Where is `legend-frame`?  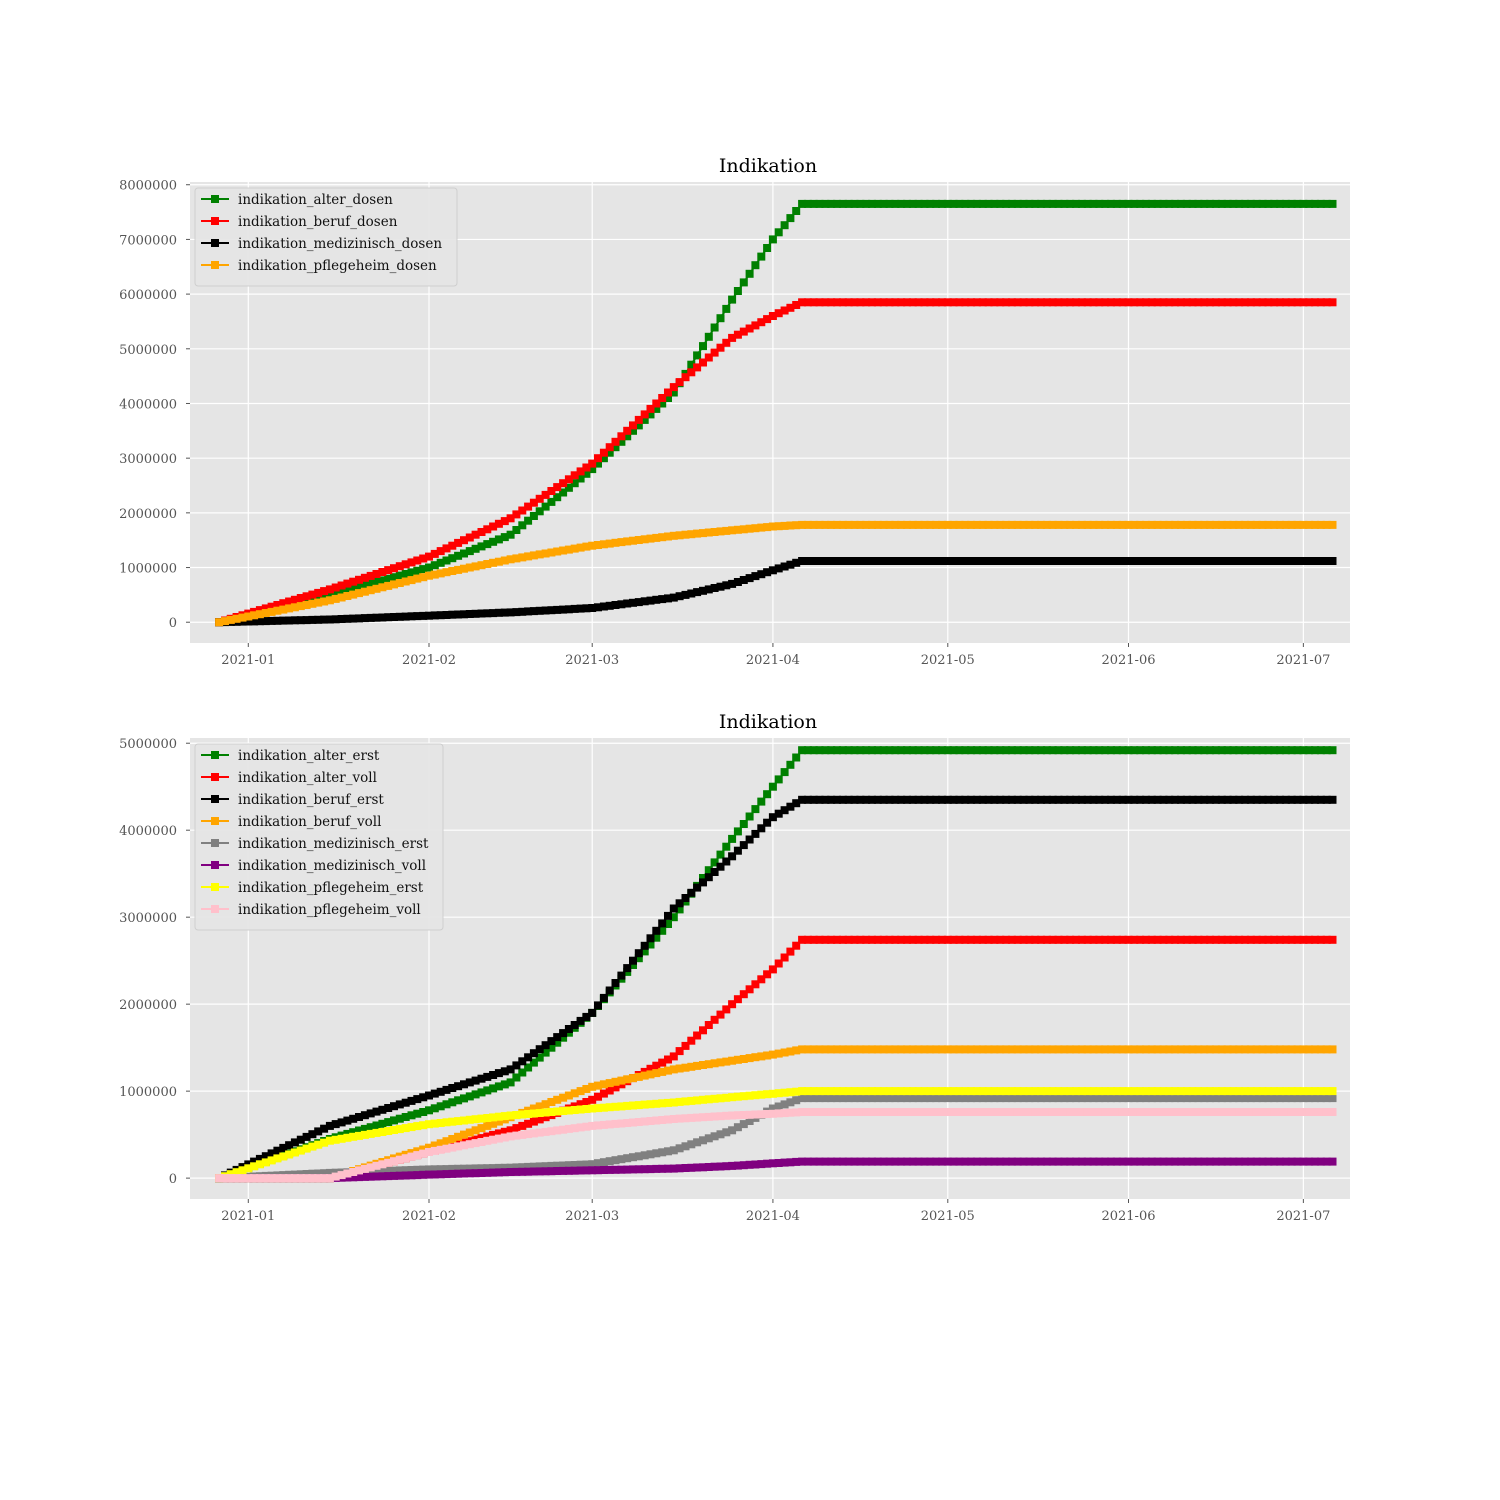
legend-frame is located at coordinates (326, 237).